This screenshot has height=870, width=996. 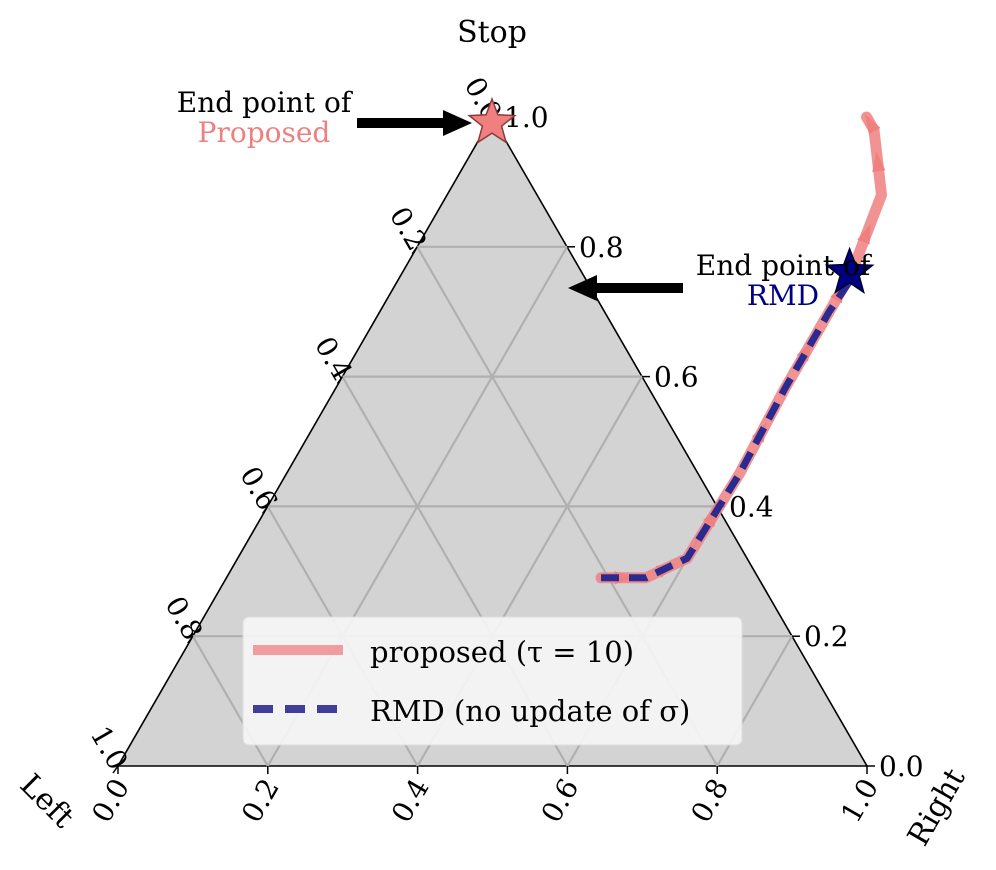 I want to click on annotation-rmd-line1: End point of, so click(x=784, y=265).